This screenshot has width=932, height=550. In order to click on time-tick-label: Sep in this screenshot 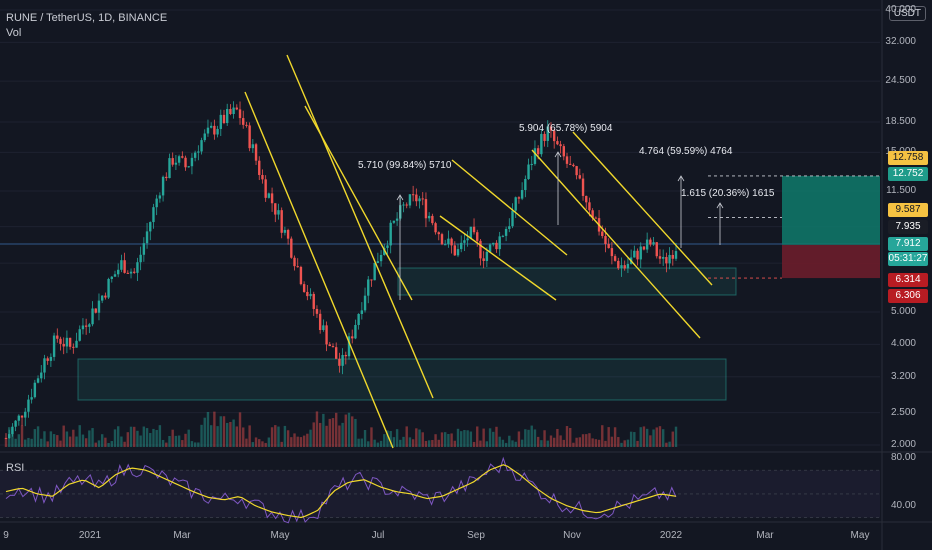, I will do `click(476, 535)`.